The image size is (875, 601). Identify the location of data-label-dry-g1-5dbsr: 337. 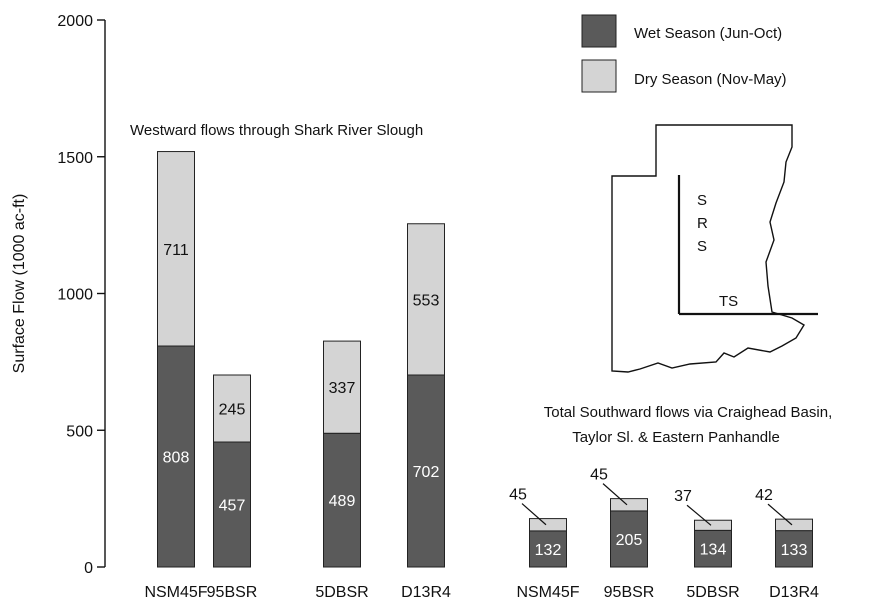
(342, 388).